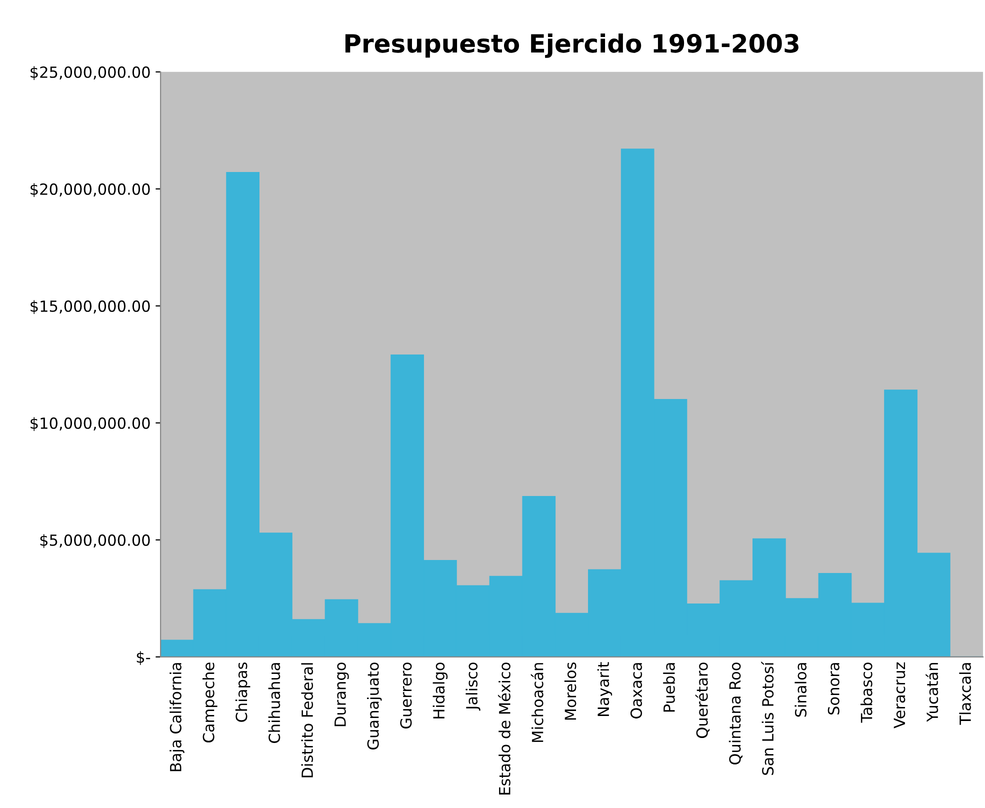 Image resolution: width=985 pixels, height=808 pixels. What do you see at coordinates (307, 720) in the screenshot?
I see `x-tick-label: Distrito Federal` at bounding box center [307, 720].